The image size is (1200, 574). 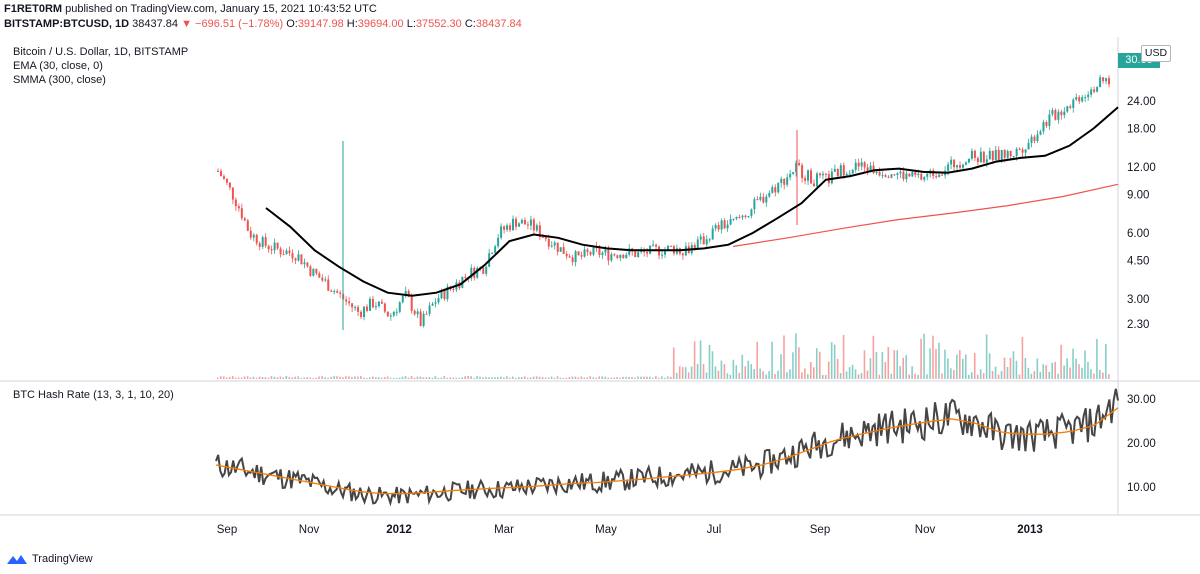 What do you see at coordinates (186, 24) in the screenshot?
I see `down-arrow-icon: ▼` at bounding box center [186, 24].